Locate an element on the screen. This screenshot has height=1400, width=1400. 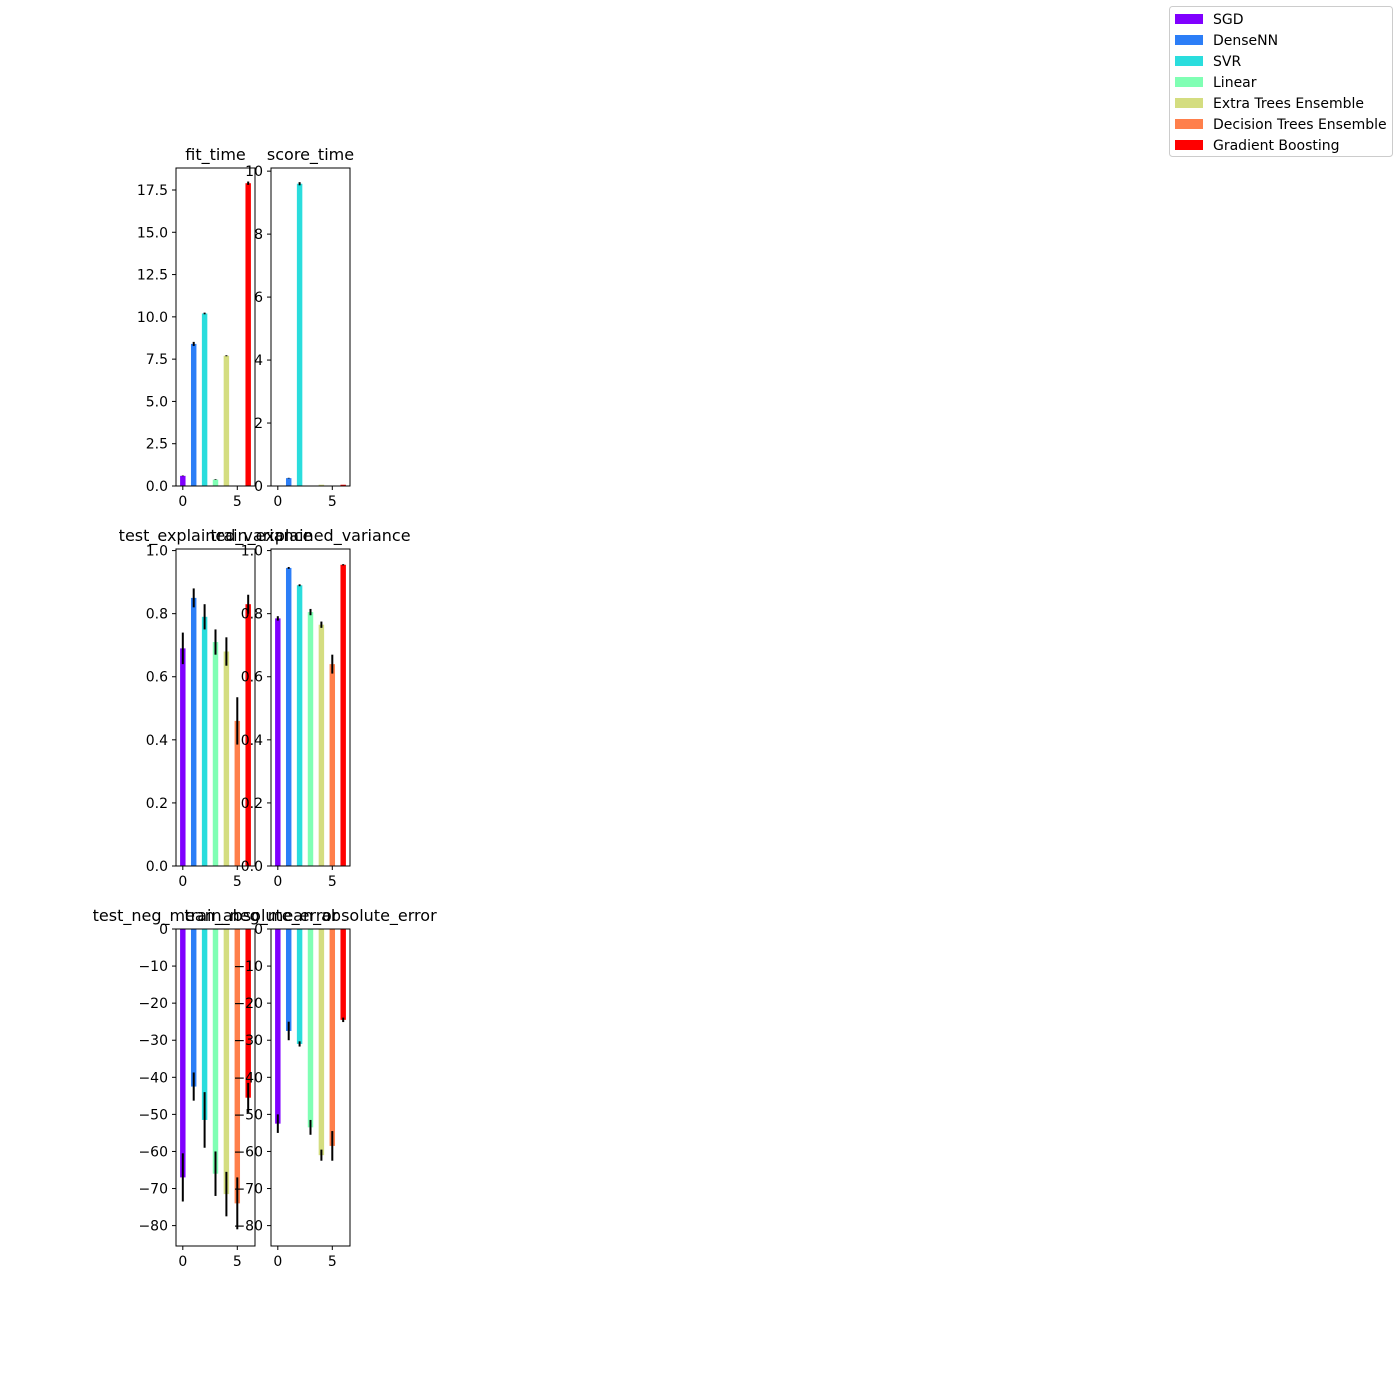
legend-label: Extra Trees Ensemble is located at coordinates (1288, 104).